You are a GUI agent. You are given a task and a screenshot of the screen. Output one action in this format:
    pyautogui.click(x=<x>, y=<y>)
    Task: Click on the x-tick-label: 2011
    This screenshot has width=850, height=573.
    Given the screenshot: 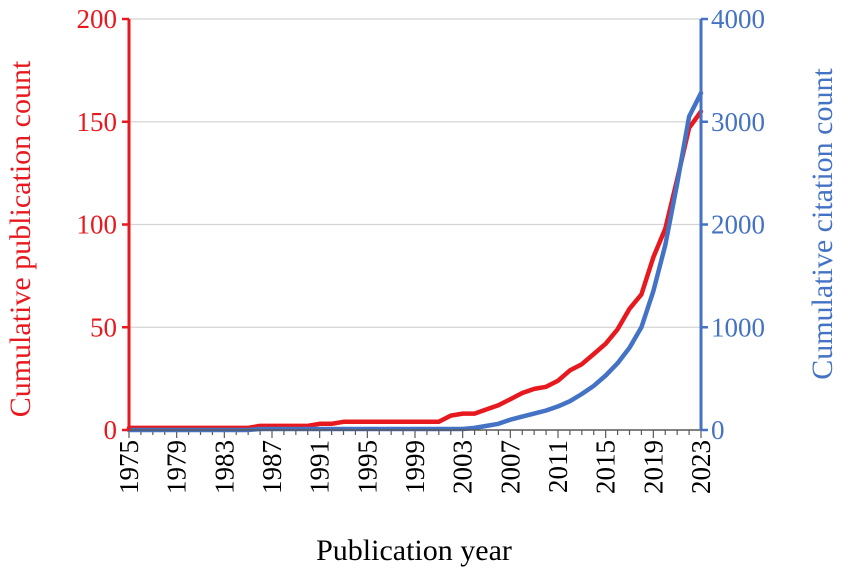 What is the action you would take?
    pyautogui.click(x=558, y=466)
    